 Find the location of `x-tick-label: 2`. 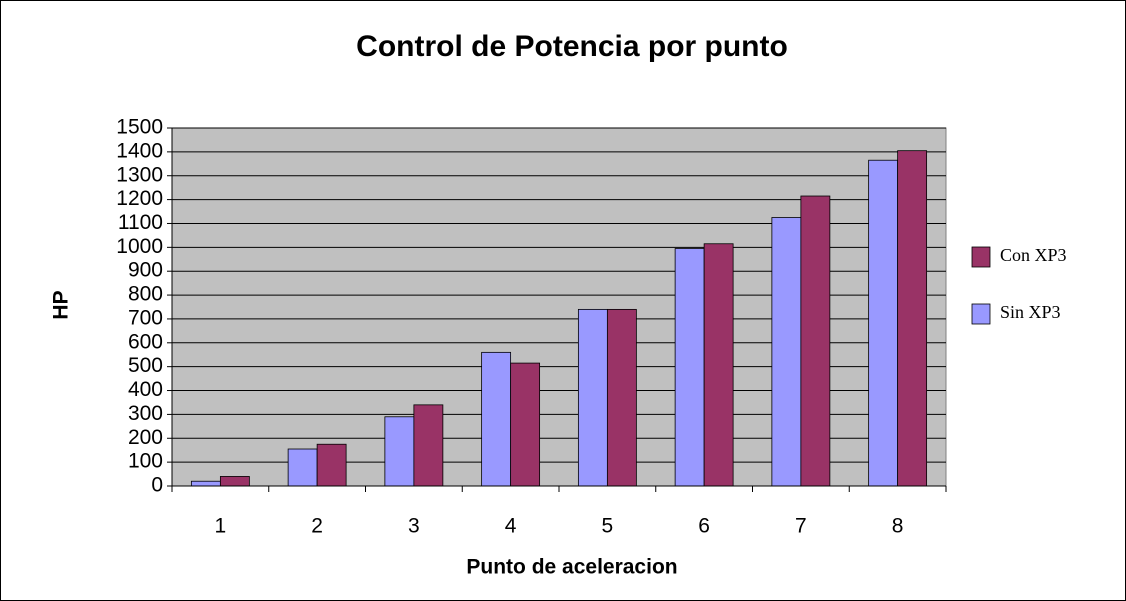

x-tick-label: 2 is located at coordinates (317, 526).